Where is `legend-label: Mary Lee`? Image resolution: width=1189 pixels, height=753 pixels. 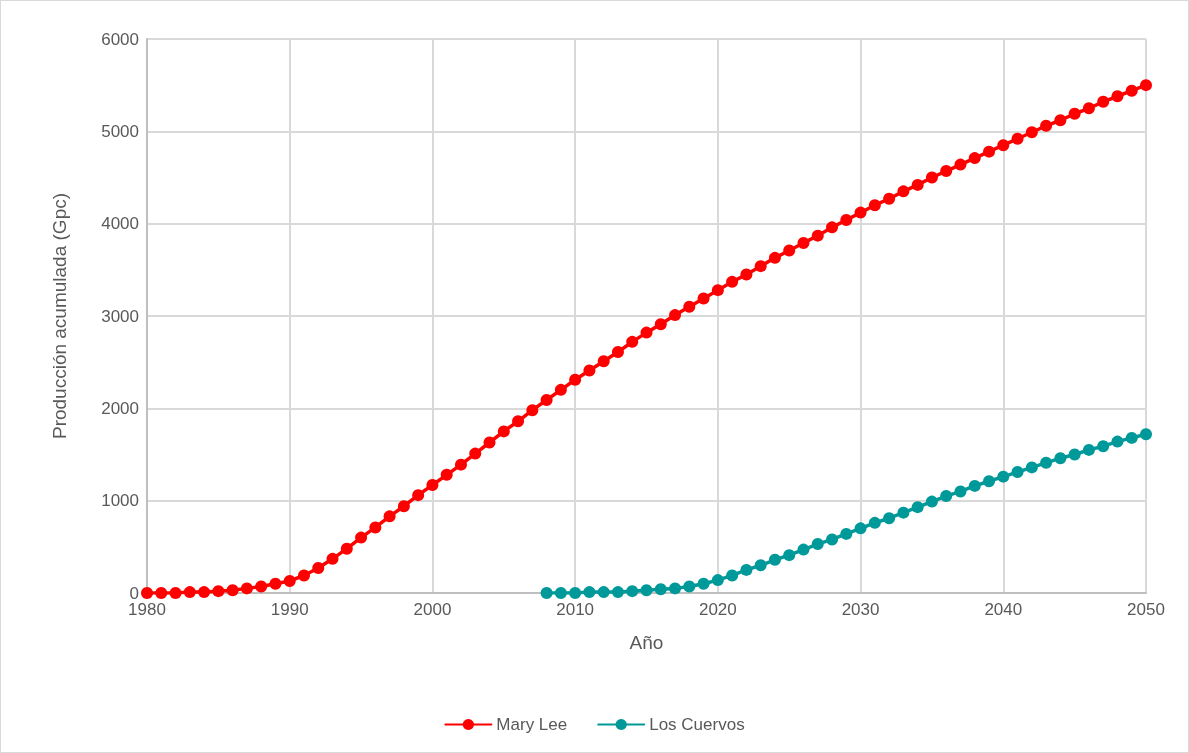
legend-label: Mary Lee is located at coordinates (532, 724).